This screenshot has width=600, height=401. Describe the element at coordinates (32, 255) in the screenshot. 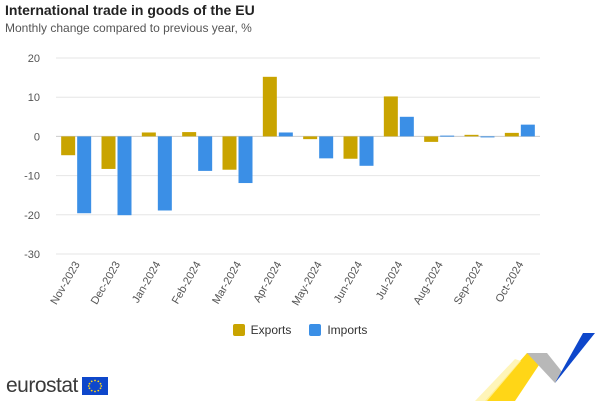

I see `y-tick-label: -30` at that location.